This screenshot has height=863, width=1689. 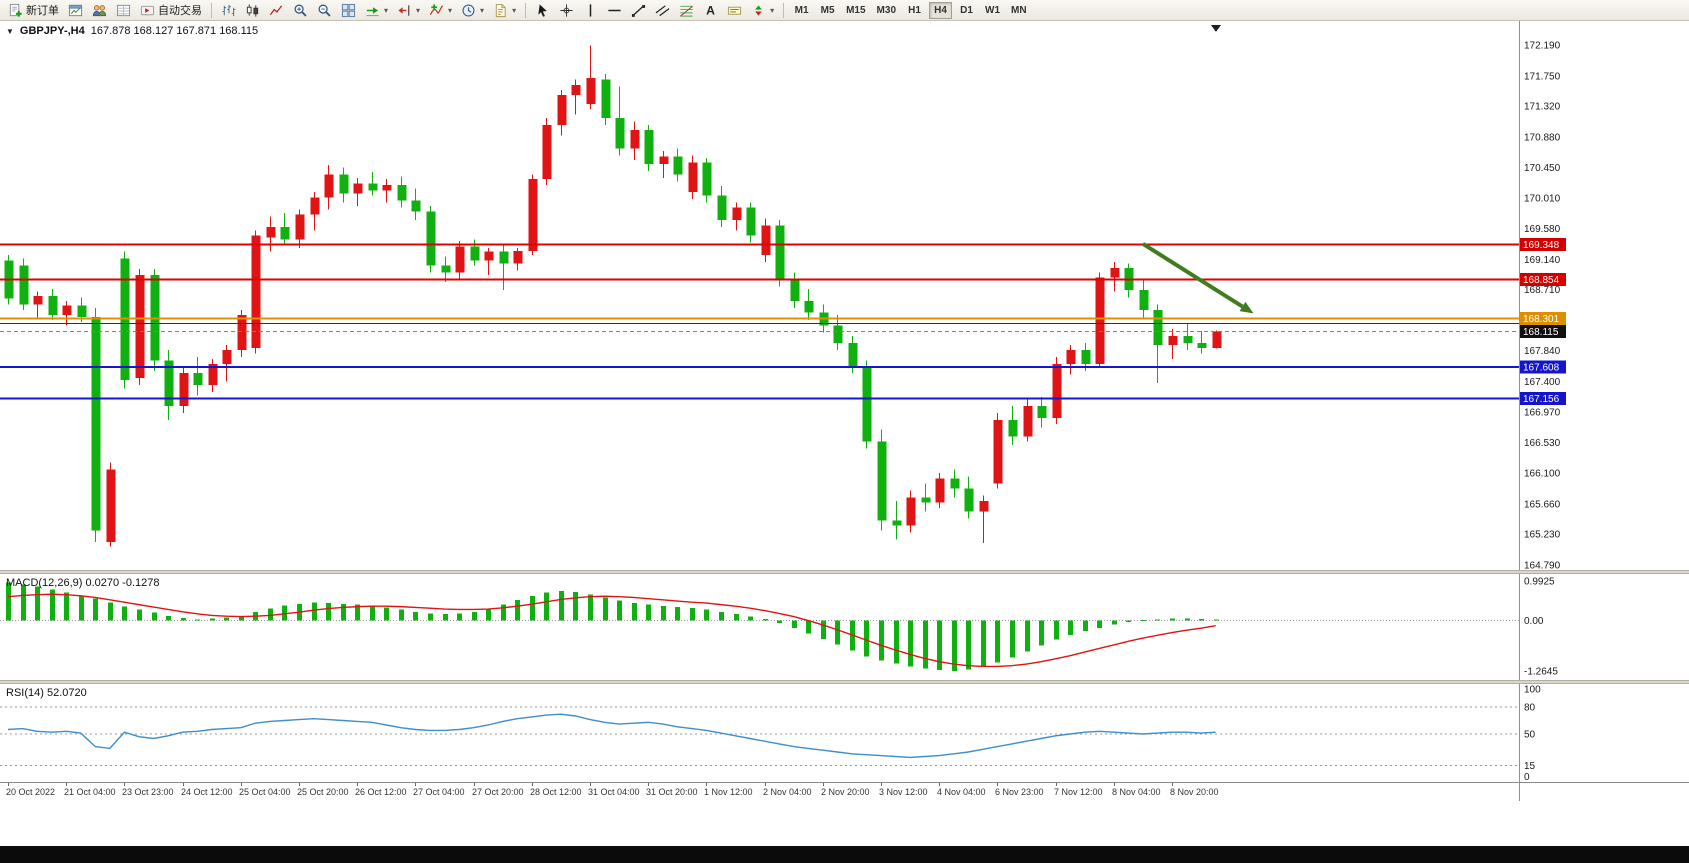 What do you see at coordinates (171, 10) in the screenshot?
I see `autotrading-button: 自动交易` at bounding box center [171, 10].